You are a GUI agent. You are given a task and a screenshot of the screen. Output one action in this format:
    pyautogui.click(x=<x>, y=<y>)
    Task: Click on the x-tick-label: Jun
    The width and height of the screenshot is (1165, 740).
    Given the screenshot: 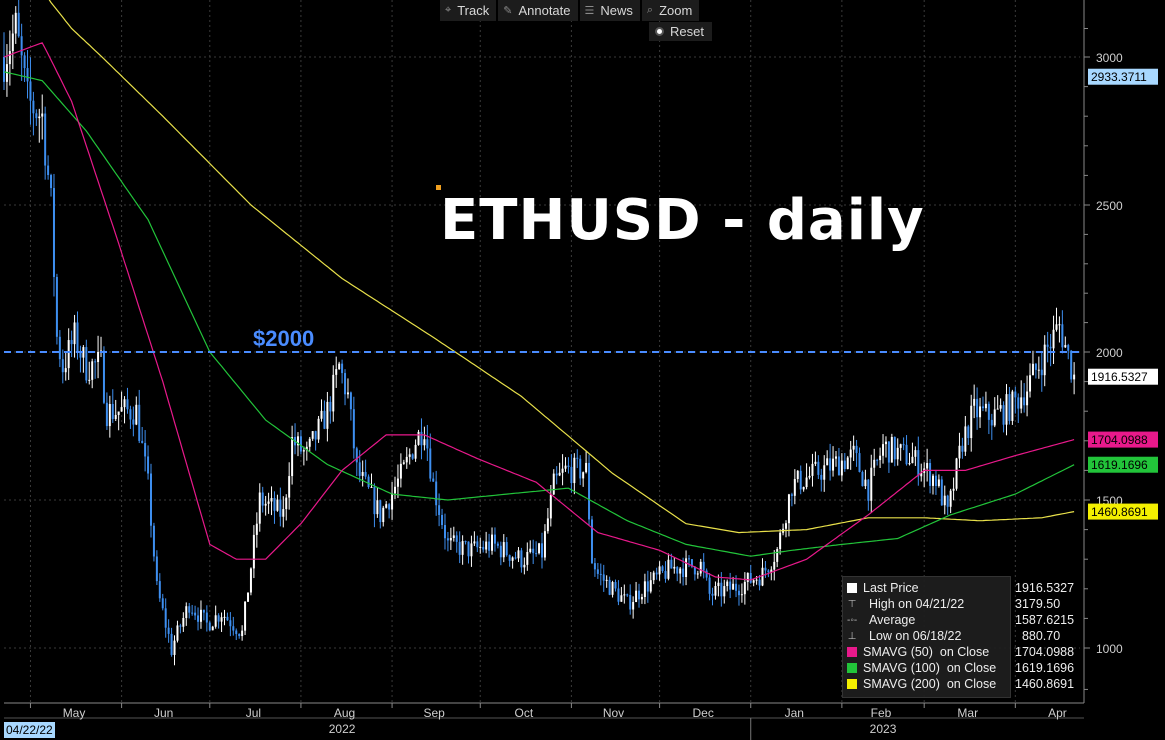 What is the action you would take?
    pyautogui.click(x=163, y=713)
    